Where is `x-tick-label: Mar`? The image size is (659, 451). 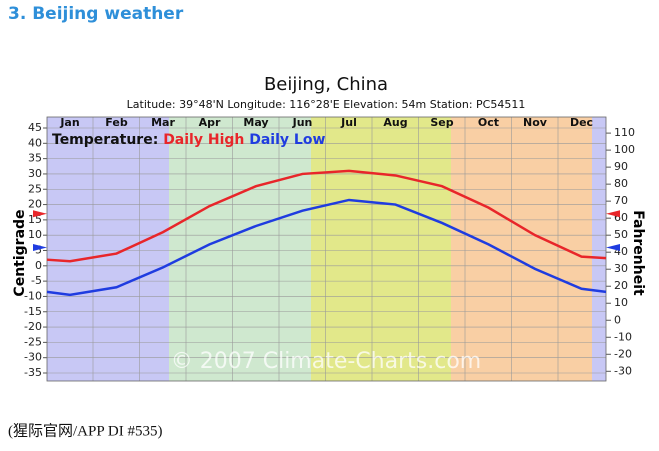 x-tick-label: Mar is located at coordinates (163, 122).